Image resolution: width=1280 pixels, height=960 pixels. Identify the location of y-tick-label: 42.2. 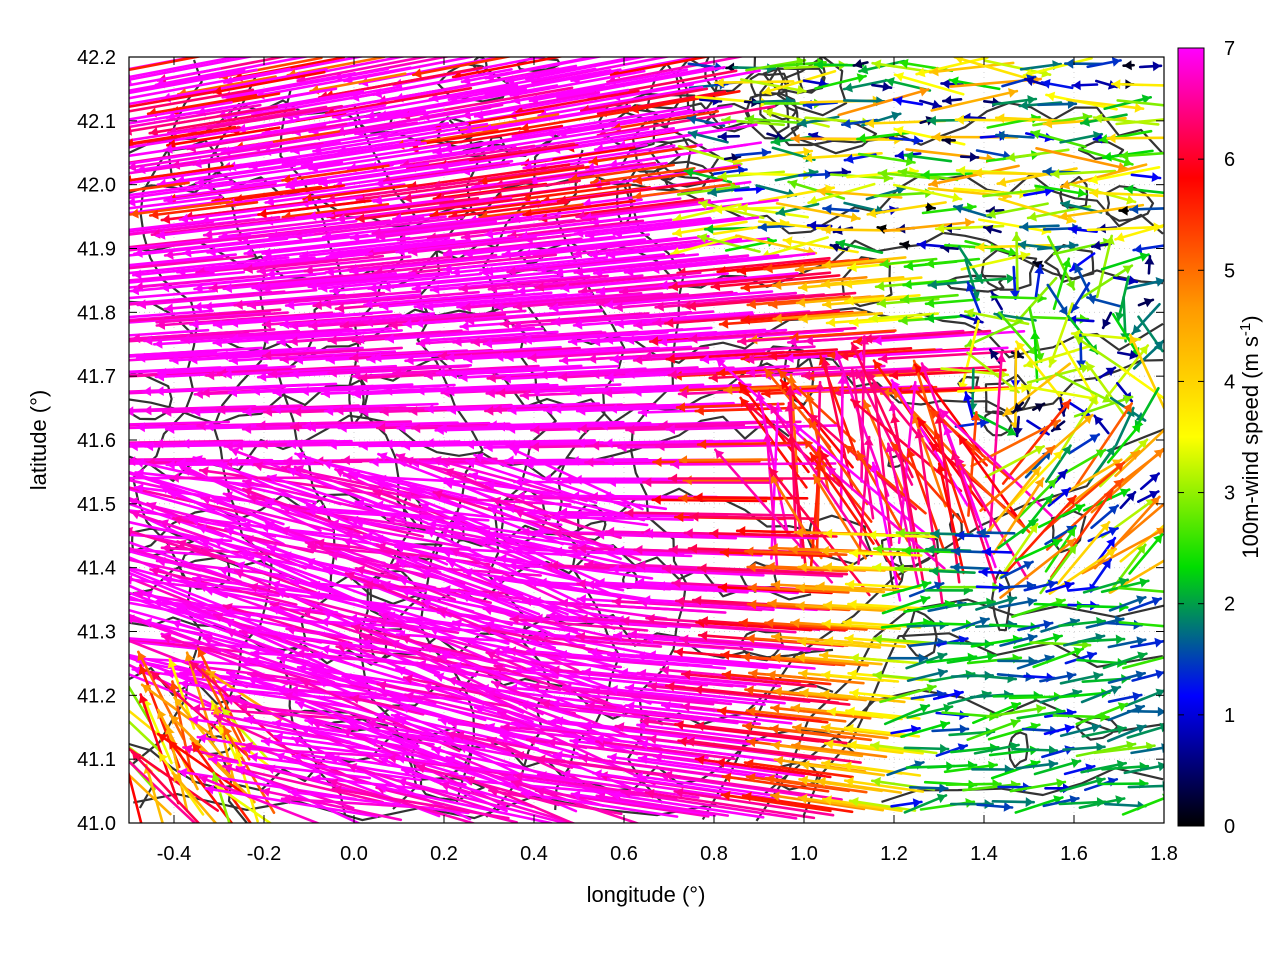
(96, 58).